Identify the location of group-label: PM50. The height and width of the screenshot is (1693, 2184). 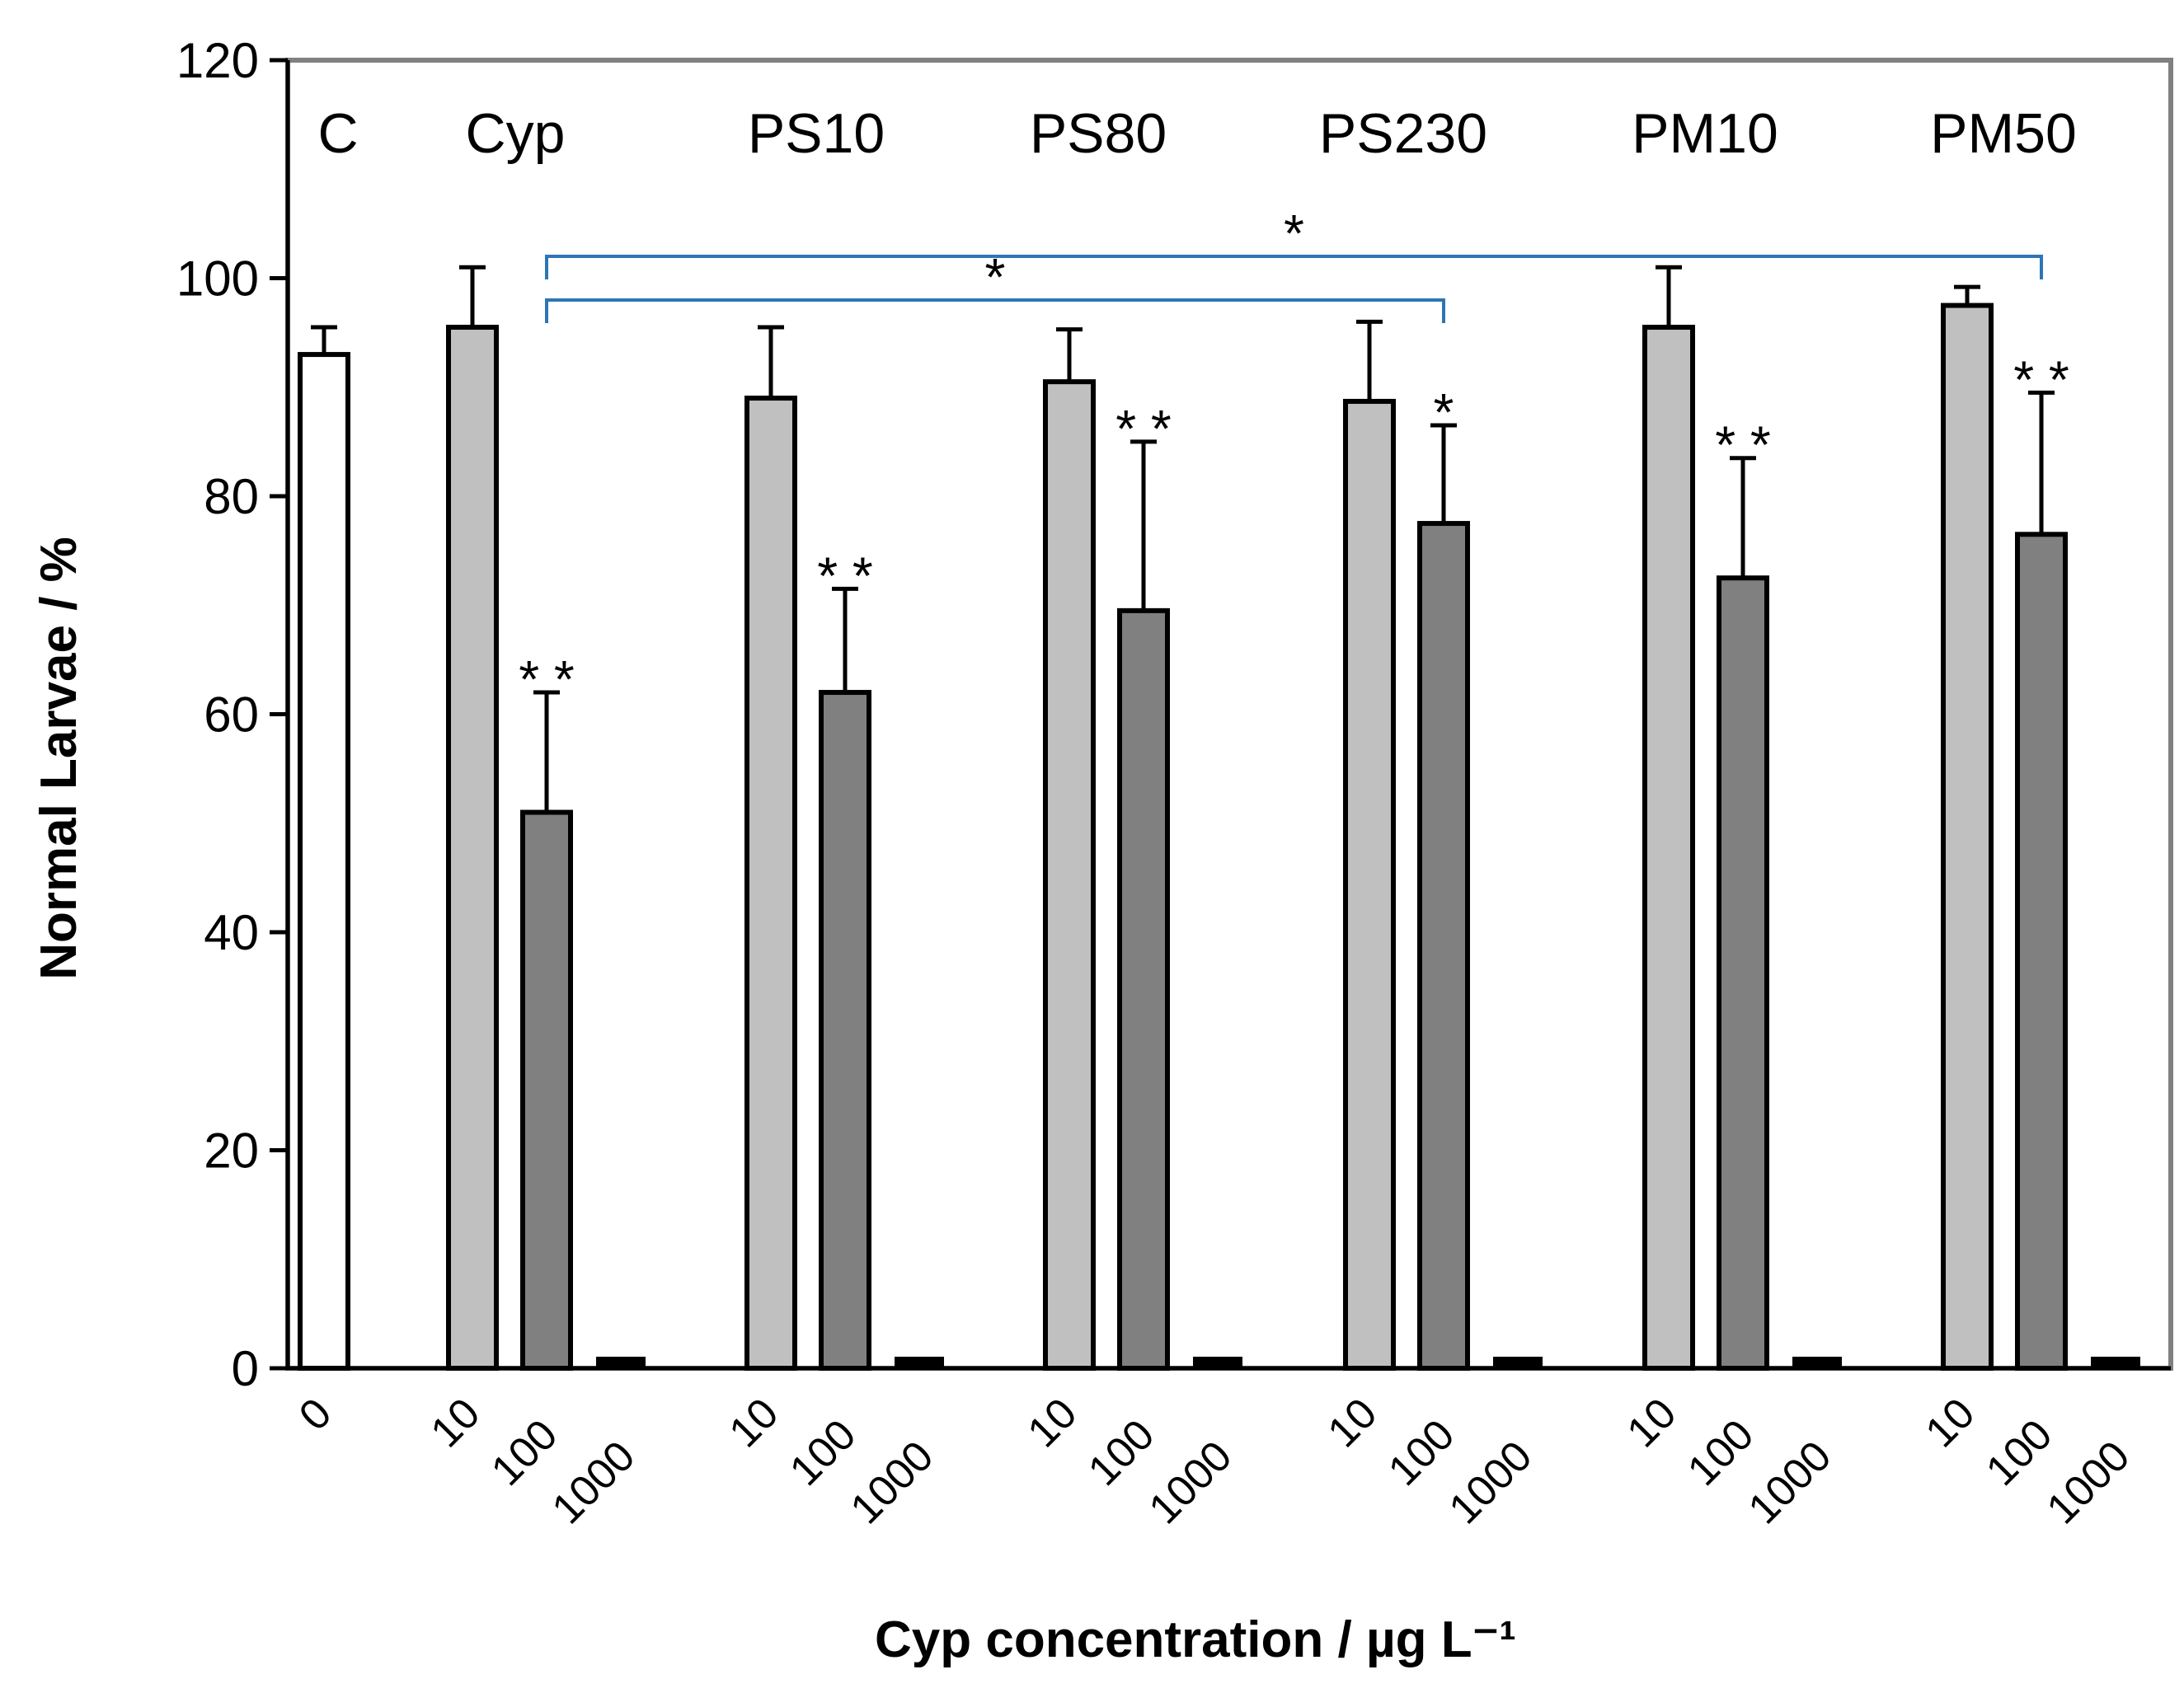
(2003, 133).